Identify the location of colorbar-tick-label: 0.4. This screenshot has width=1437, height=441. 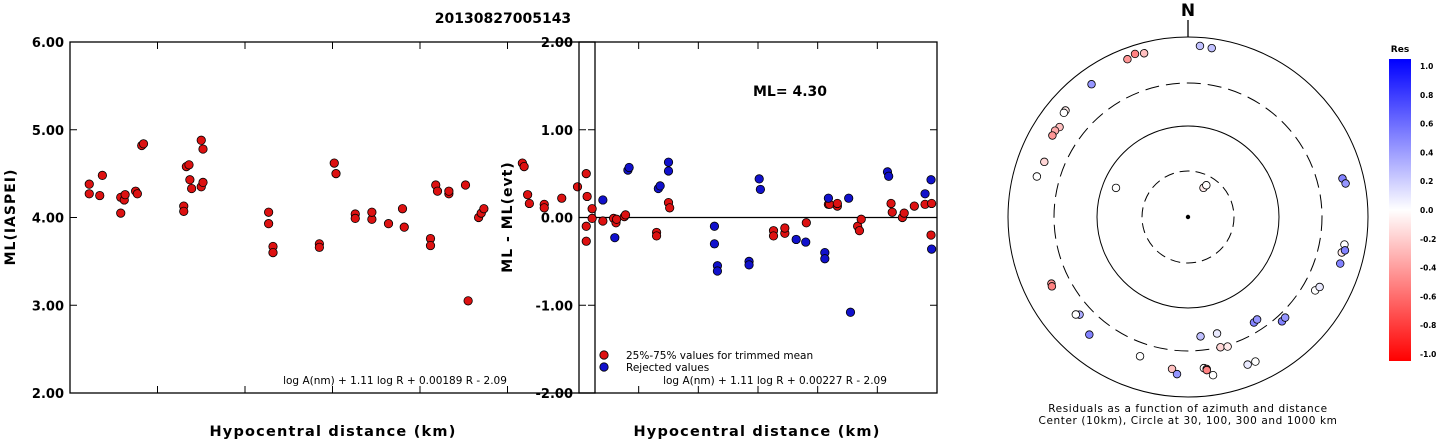
(1426, 152).